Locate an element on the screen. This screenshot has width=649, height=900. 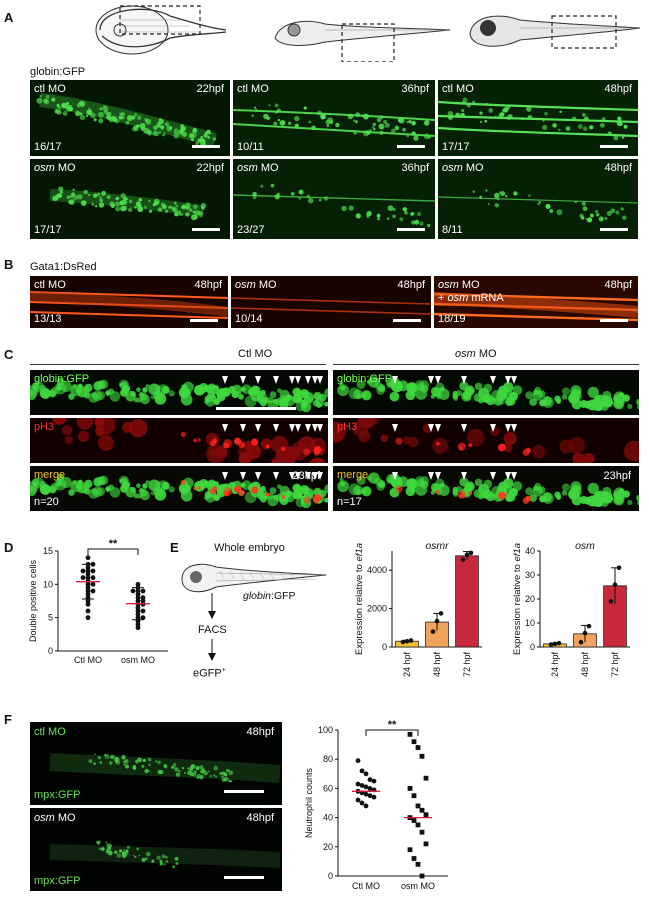
panel-b-label: B is located at coordinates (9, 264).